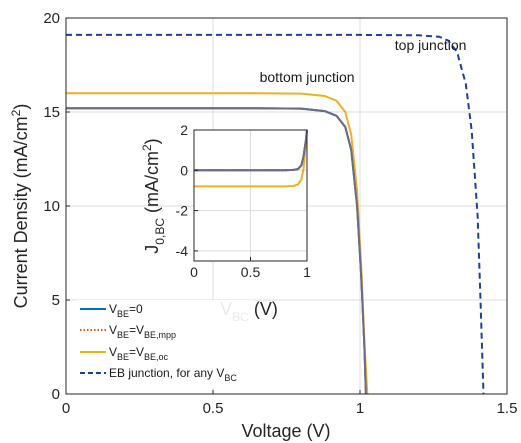  What do you see at coordinates (142, 331) in the screenshot?
I see `legend-label-vbe-mpp: VBE=VBE,mpp` at bounding box center [142, 331].